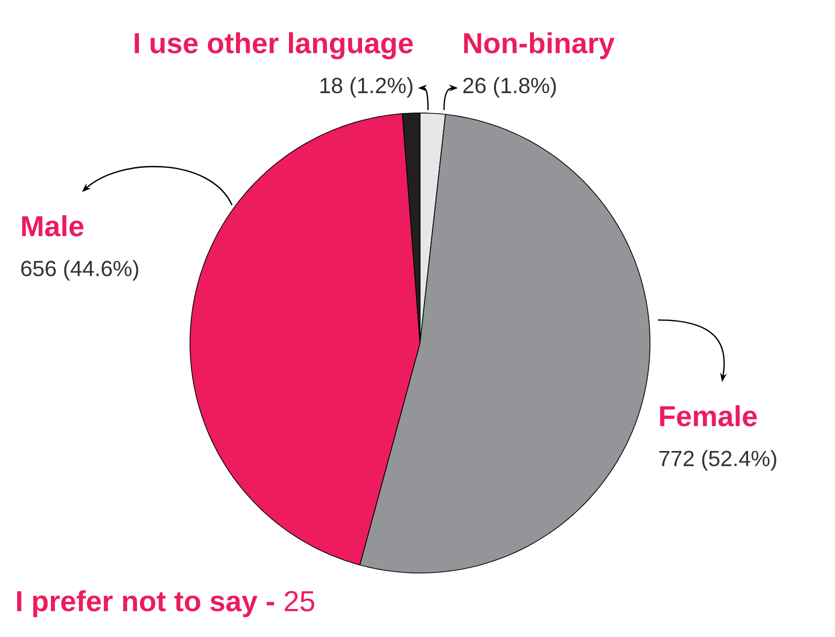 The width and height of the screenshot is (835, 637). Describe the element at coordinates (273, 46) in the screenshot. I see `slice-label: I use other language` at that location.